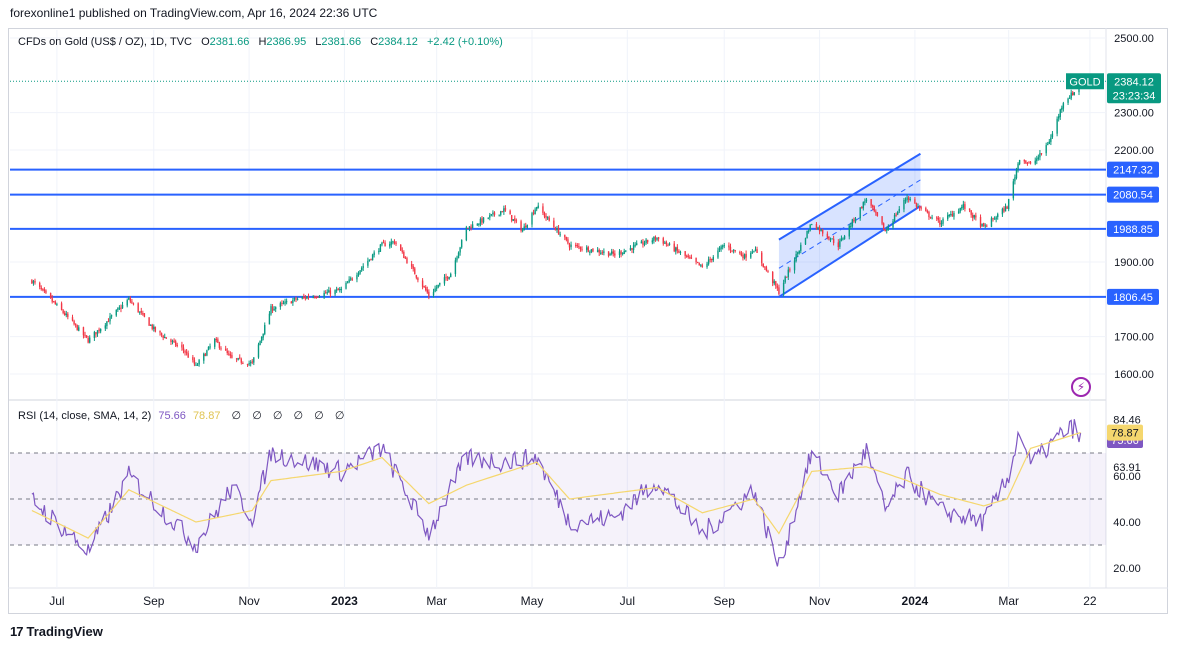 The height and width of the screenshot is (650, 1177). What do you see at coordinates (849, 196) in the screenshot?
I see `channel-upper` at bounding box center [849, 196].